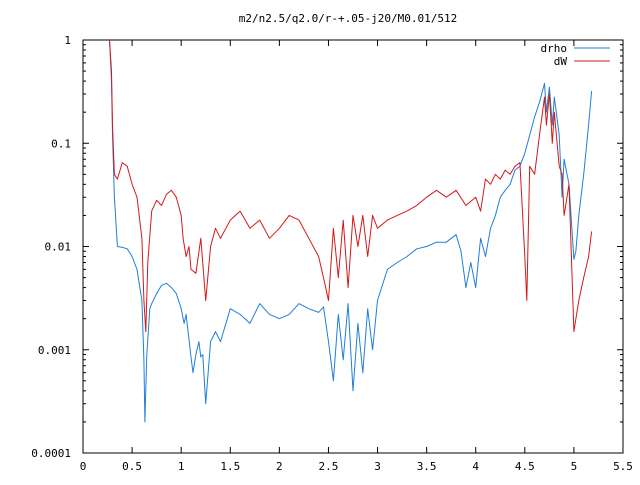 The height and width of the screenshot is (485, 640). What do you see at coordinates (83, 466) in the screenshot?
I see `x-tick-label: 0` at bounding box center [83, 466].